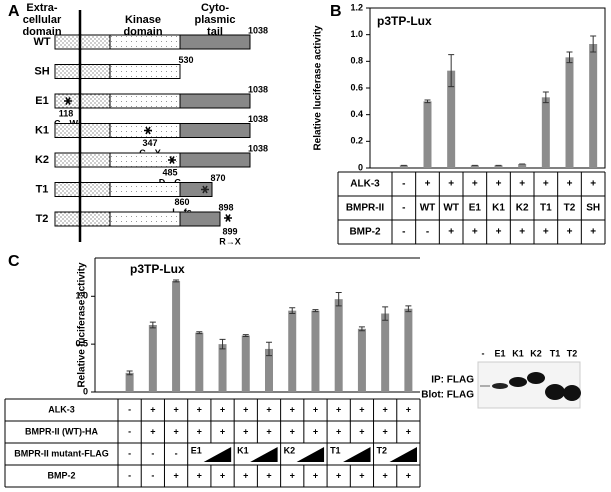 Image resolution: width=611 pixels, height=492 pixels. What do you see at coordinates (41, 101) in the screenshot?
I see `construct-name: E1` at bounding box center [41, 101].